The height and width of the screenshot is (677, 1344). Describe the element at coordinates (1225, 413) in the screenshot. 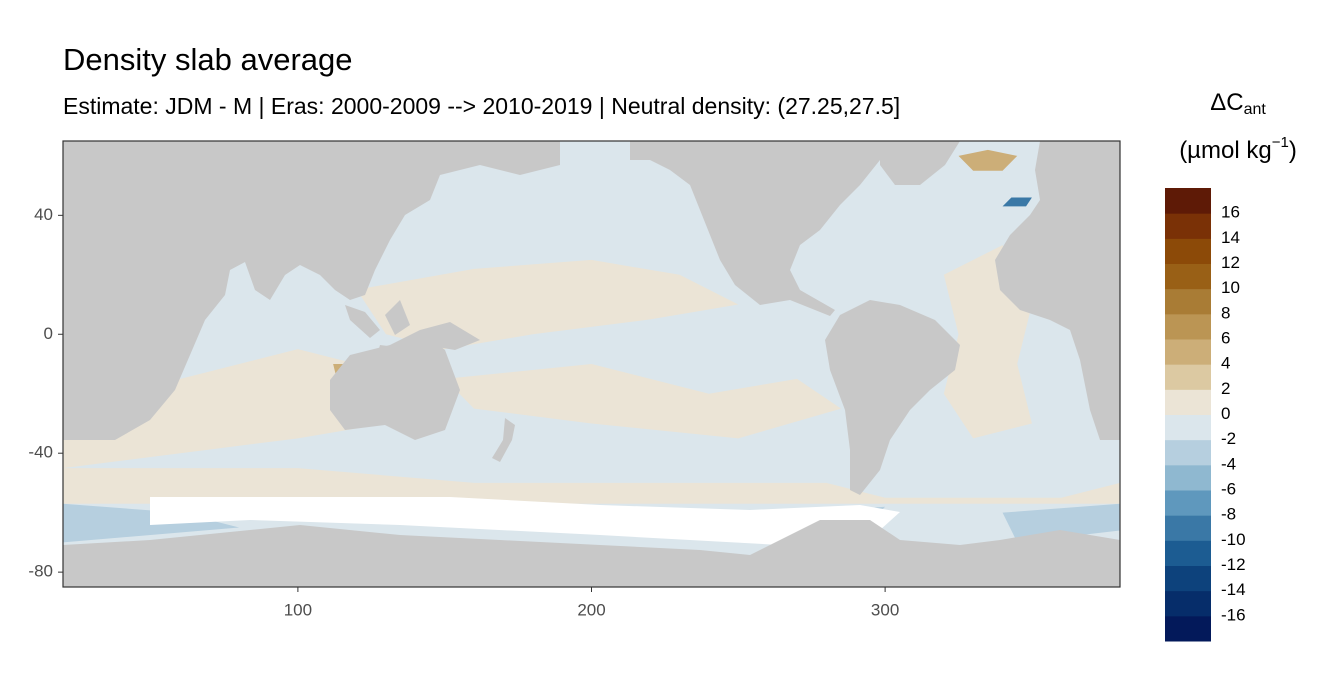

I see `legend-label: 0` at that location.